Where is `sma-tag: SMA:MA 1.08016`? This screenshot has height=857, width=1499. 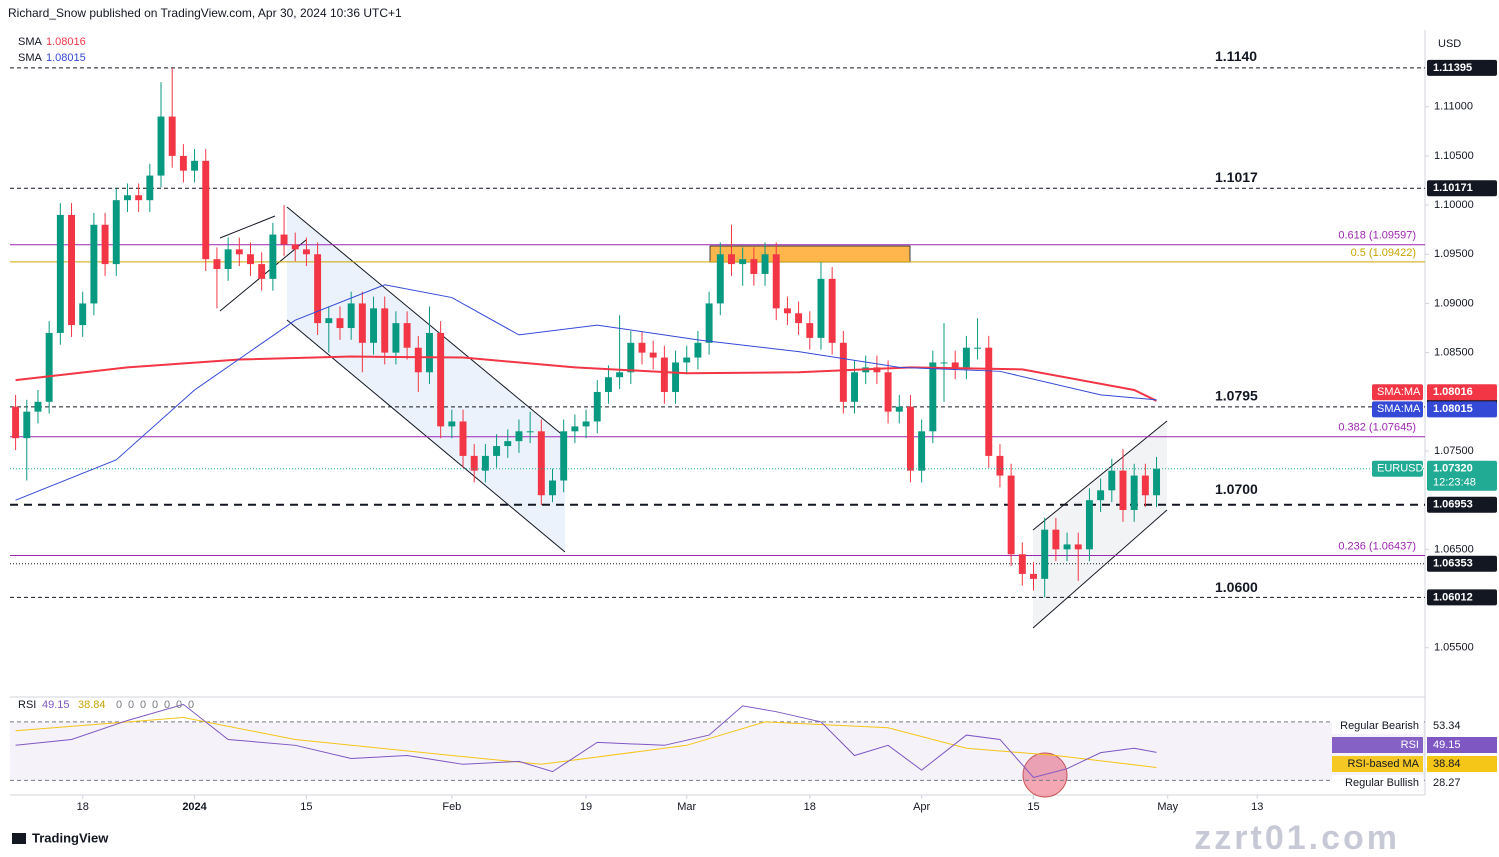
sma-tag: SMA:MA 1.08016 is located at coordinates (1434, 392).